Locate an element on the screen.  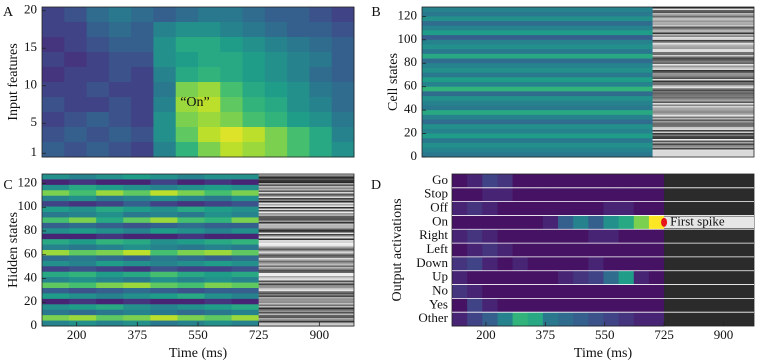
y-tick-label: 100 is located at coordinates (408, 38).